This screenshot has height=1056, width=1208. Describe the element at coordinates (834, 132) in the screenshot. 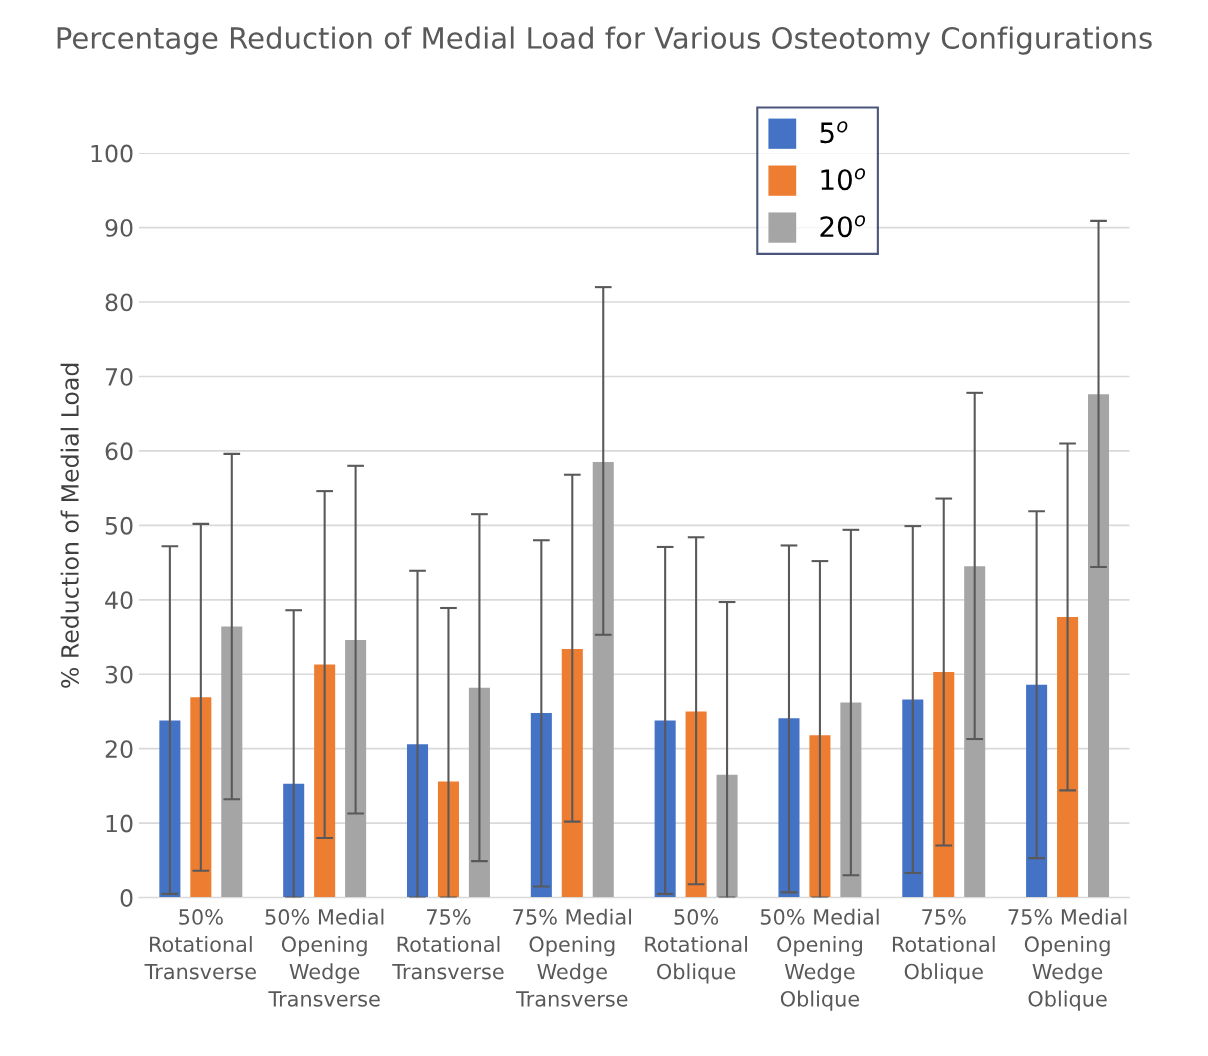

I see `legend-label: 5$^{o}$` at that location.